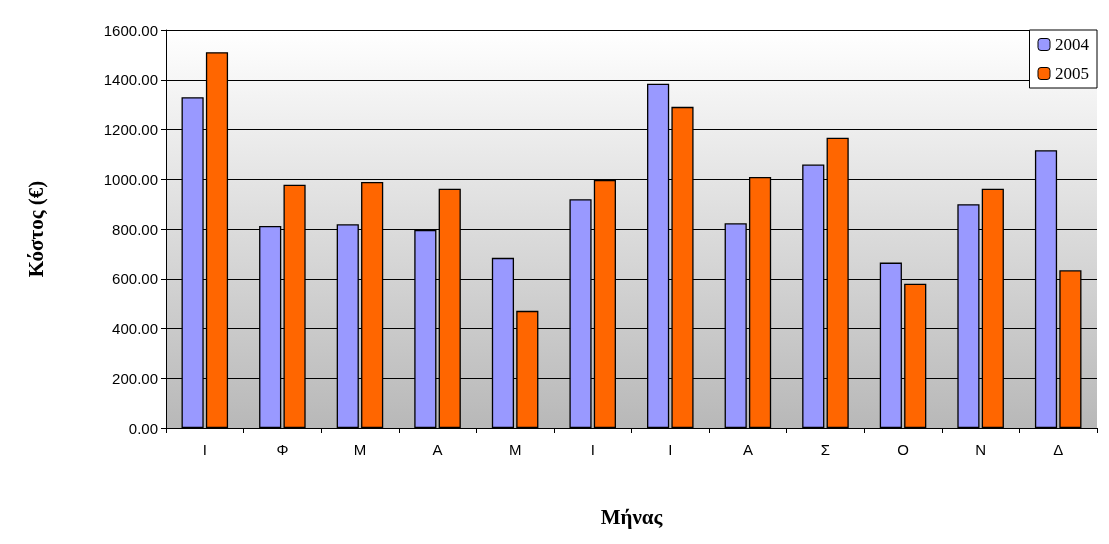  What do you see at coordinates (981, 449) in the screenshot?
I see `x-tick-label: Ν` at bounding box center [981, 449].